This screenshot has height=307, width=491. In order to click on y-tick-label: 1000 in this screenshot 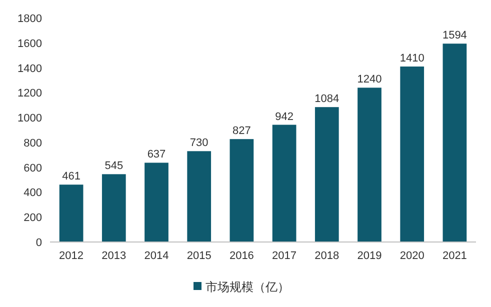, I will do `click(30, 118)`.